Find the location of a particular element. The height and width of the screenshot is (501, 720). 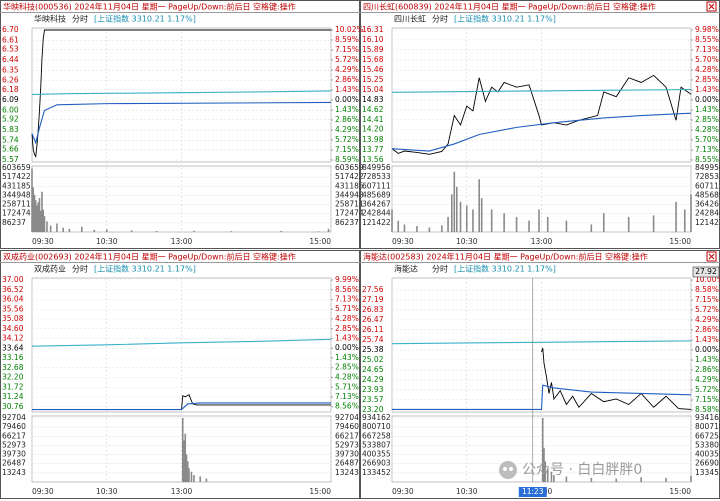

volume-tick-label: 728533 is located at coordinates (376, 176).